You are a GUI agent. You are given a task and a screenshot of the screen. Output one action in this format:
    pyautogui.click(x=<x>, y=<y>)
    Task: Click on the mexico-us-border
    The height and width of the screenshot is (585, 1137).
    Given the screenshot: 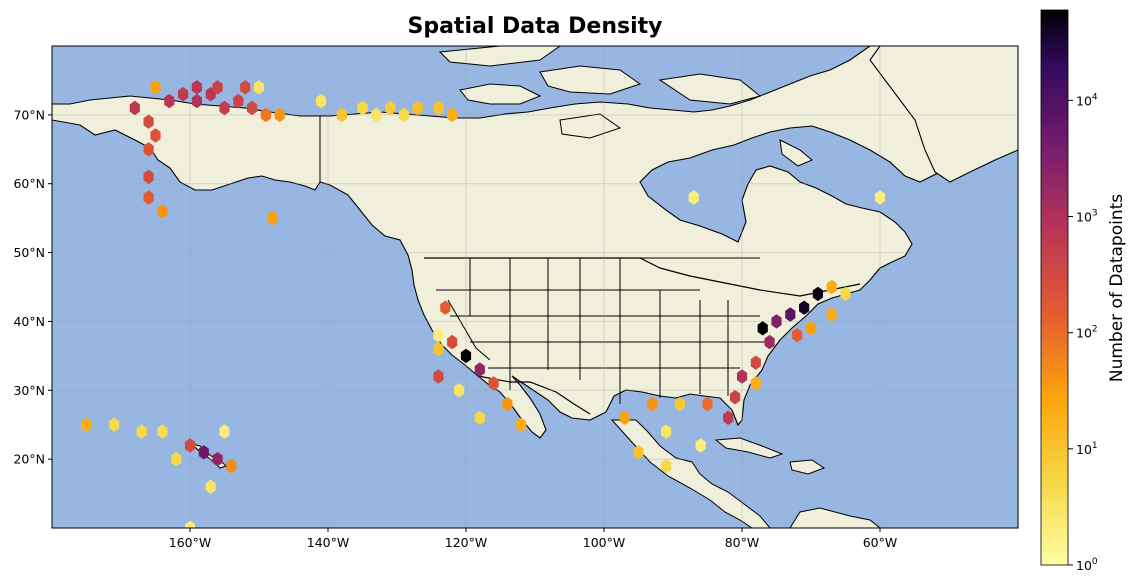 What is the action you would take?
    pyautogui.click(x=534, y=395)
    